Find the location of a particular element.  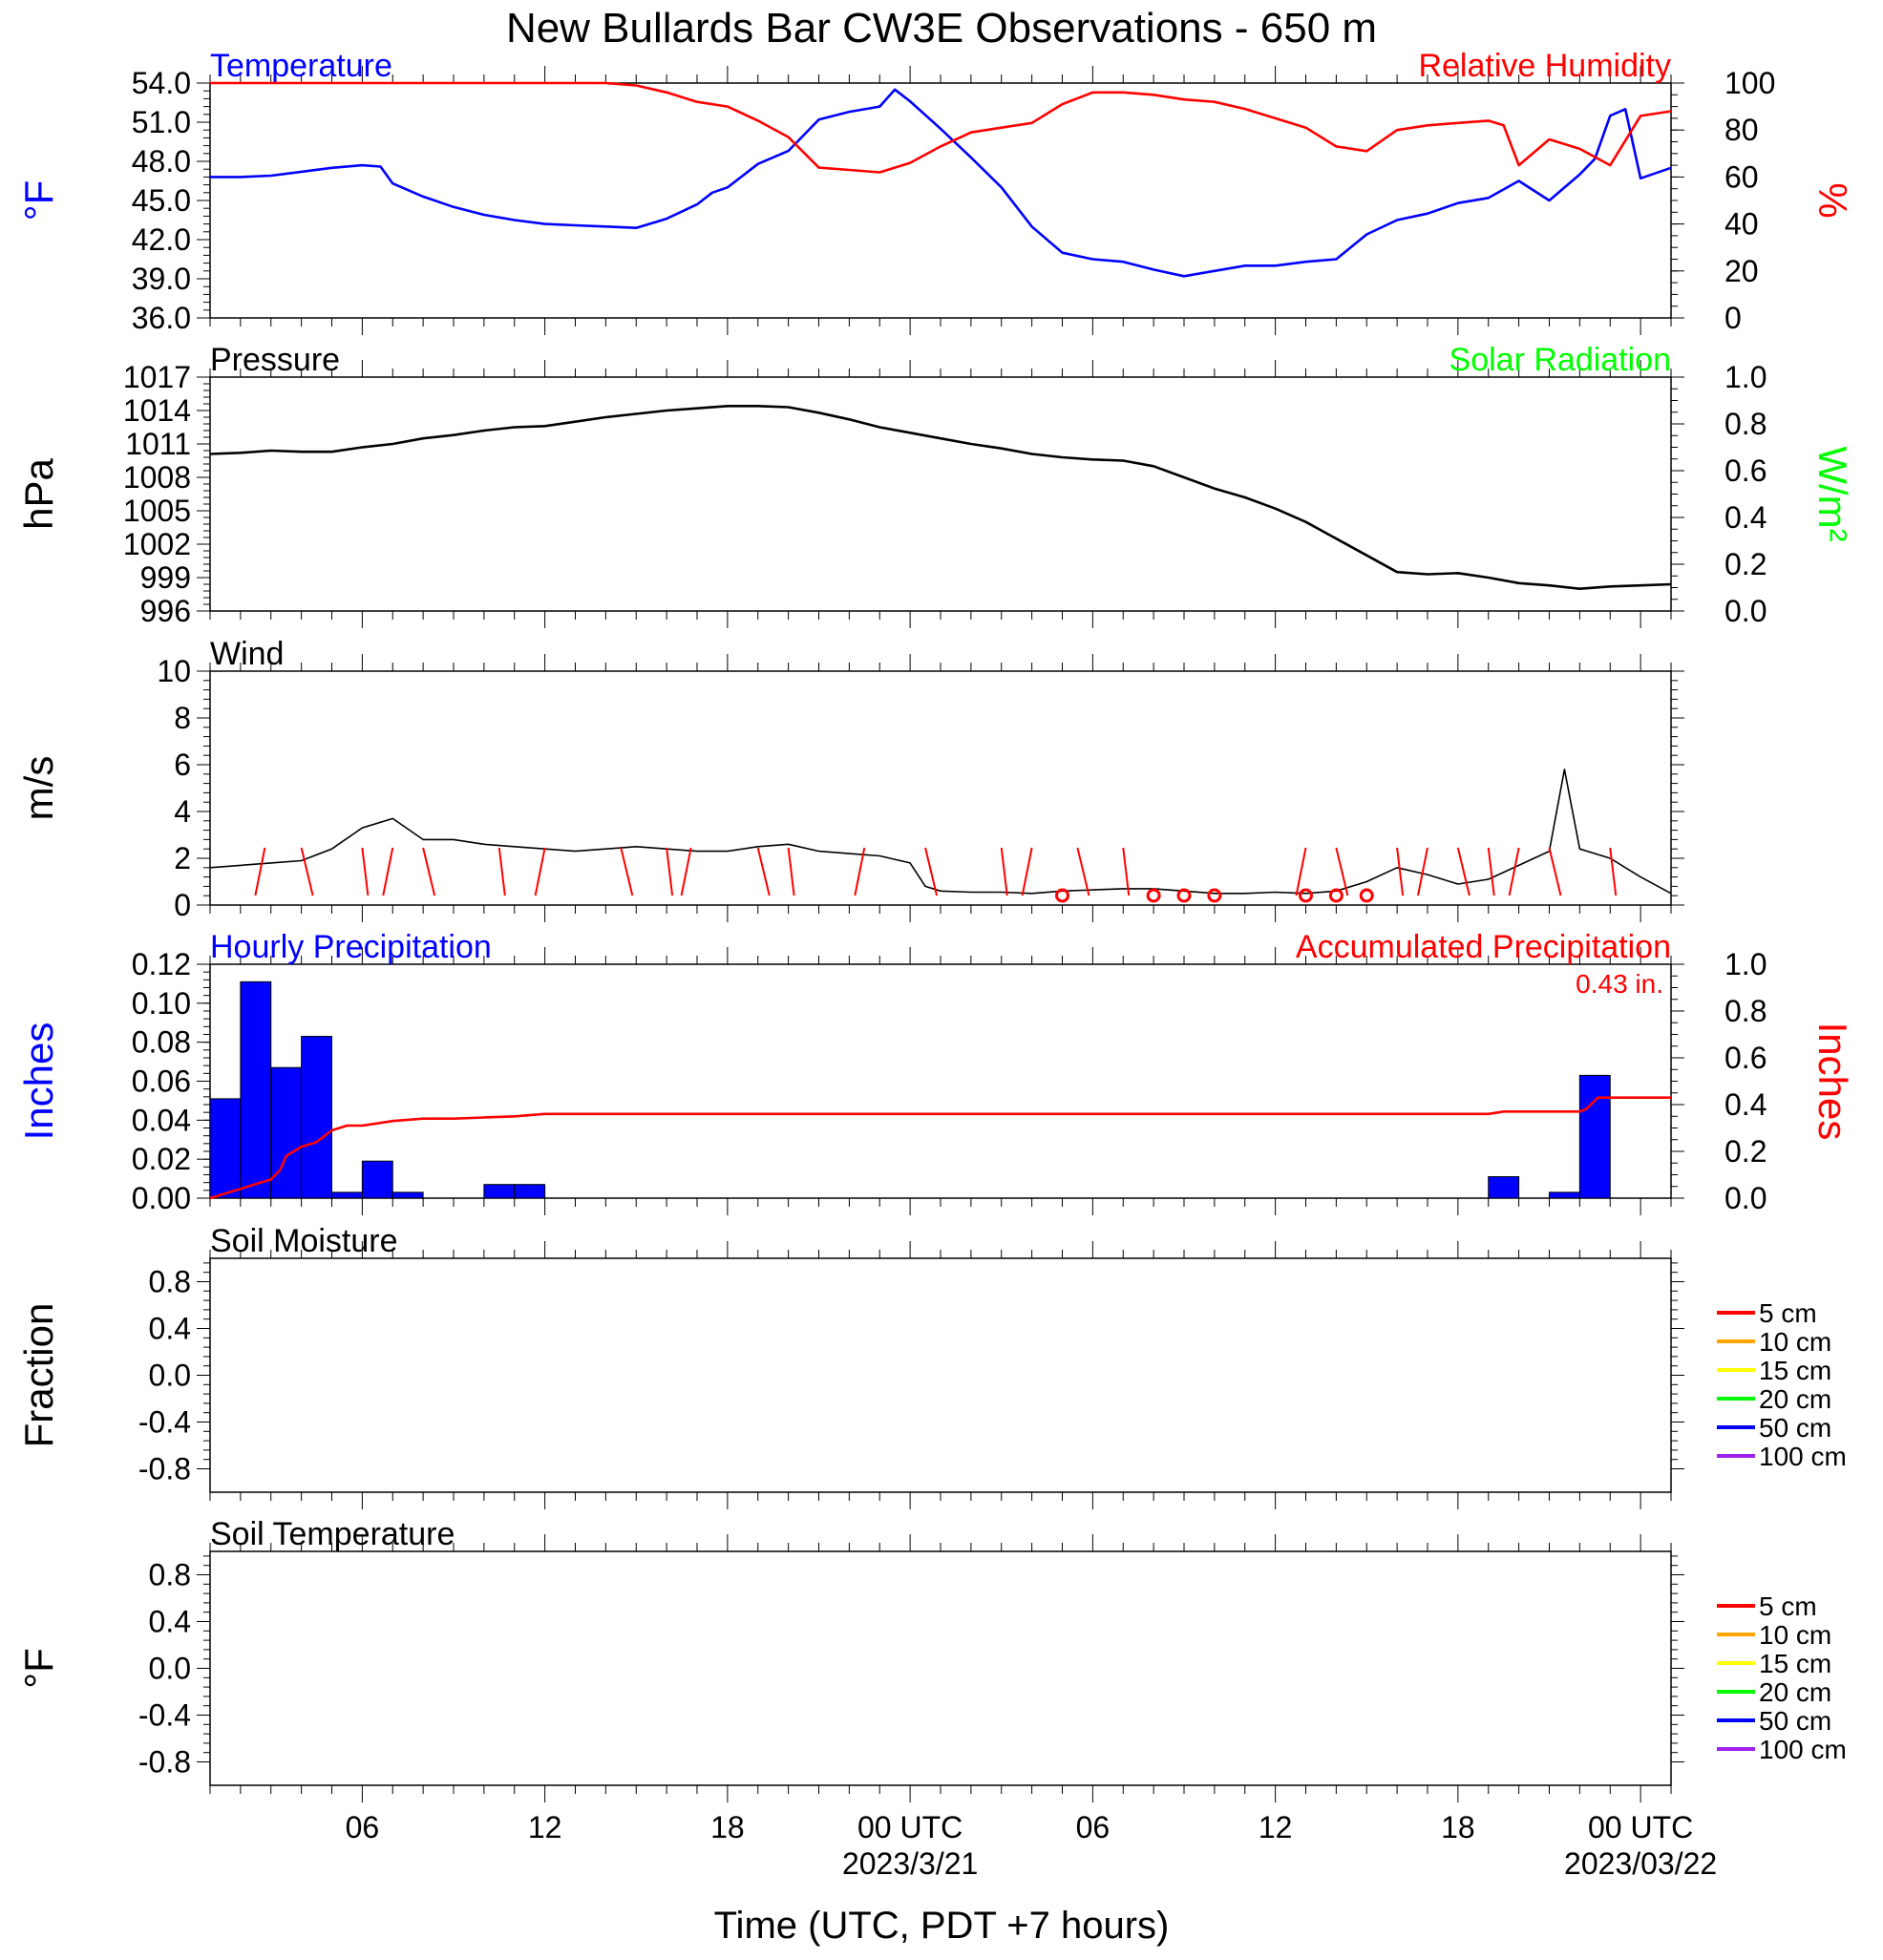

y-tick-label-left: 2 is located at coordinates (182, 858).